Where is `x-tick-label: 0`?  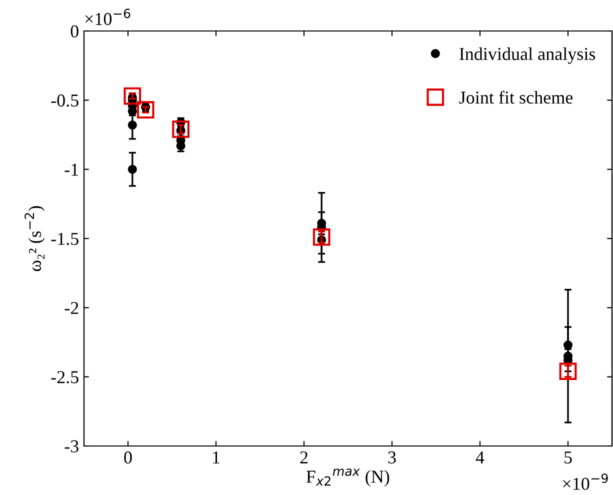 x-tick-label: 0 is located at coordinates (128, 457).